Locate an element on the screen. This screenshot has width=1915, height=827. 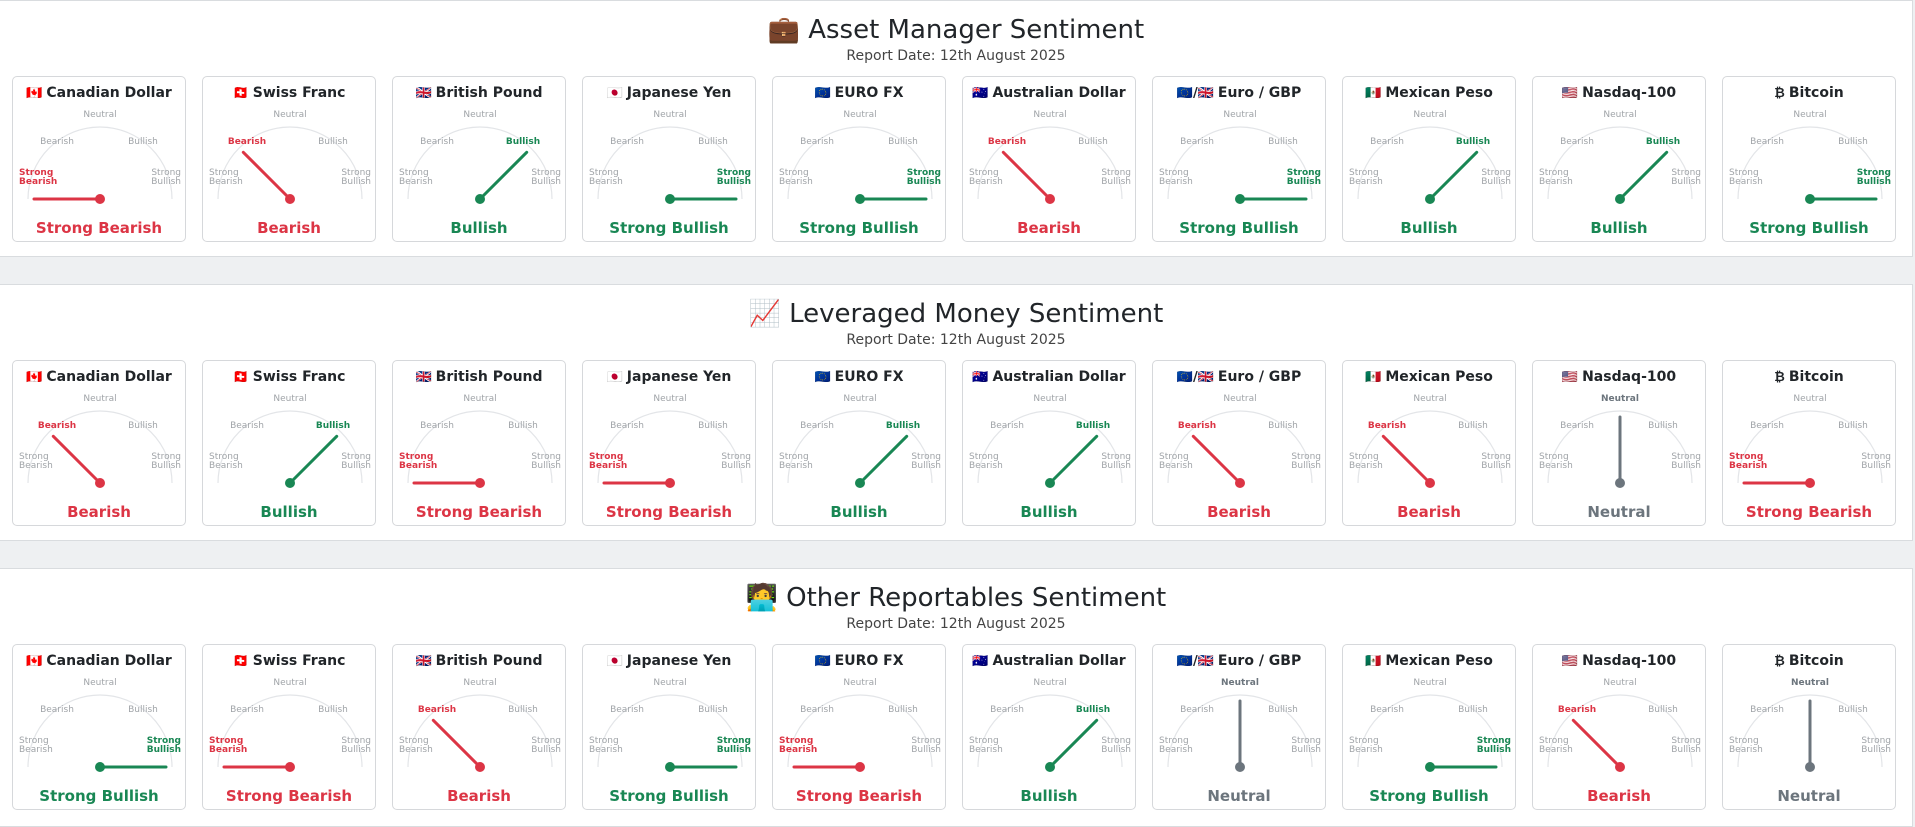
flag-icon: 🇺🇸 is located at coordinates (1570, 377).